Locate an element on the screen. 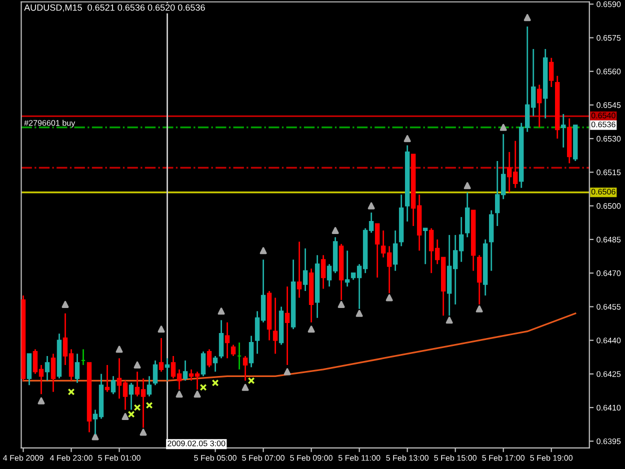  x-tick-label: 5 Feb 11:00 is located at coordinates (359, 457).